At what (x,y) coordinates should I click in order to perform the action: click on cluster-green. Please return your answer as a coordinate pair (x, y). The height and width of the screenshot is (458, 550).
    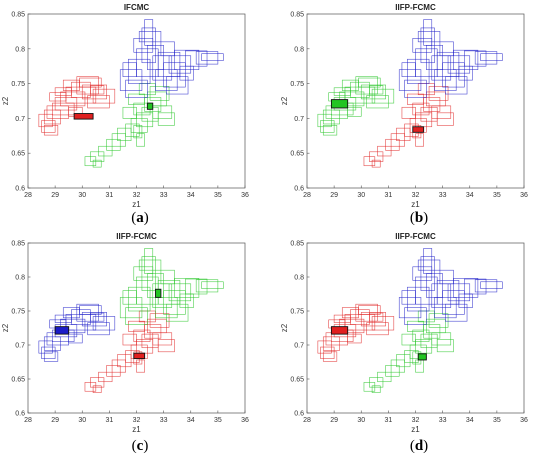
    Looking at the image, I should click on (129, 125).